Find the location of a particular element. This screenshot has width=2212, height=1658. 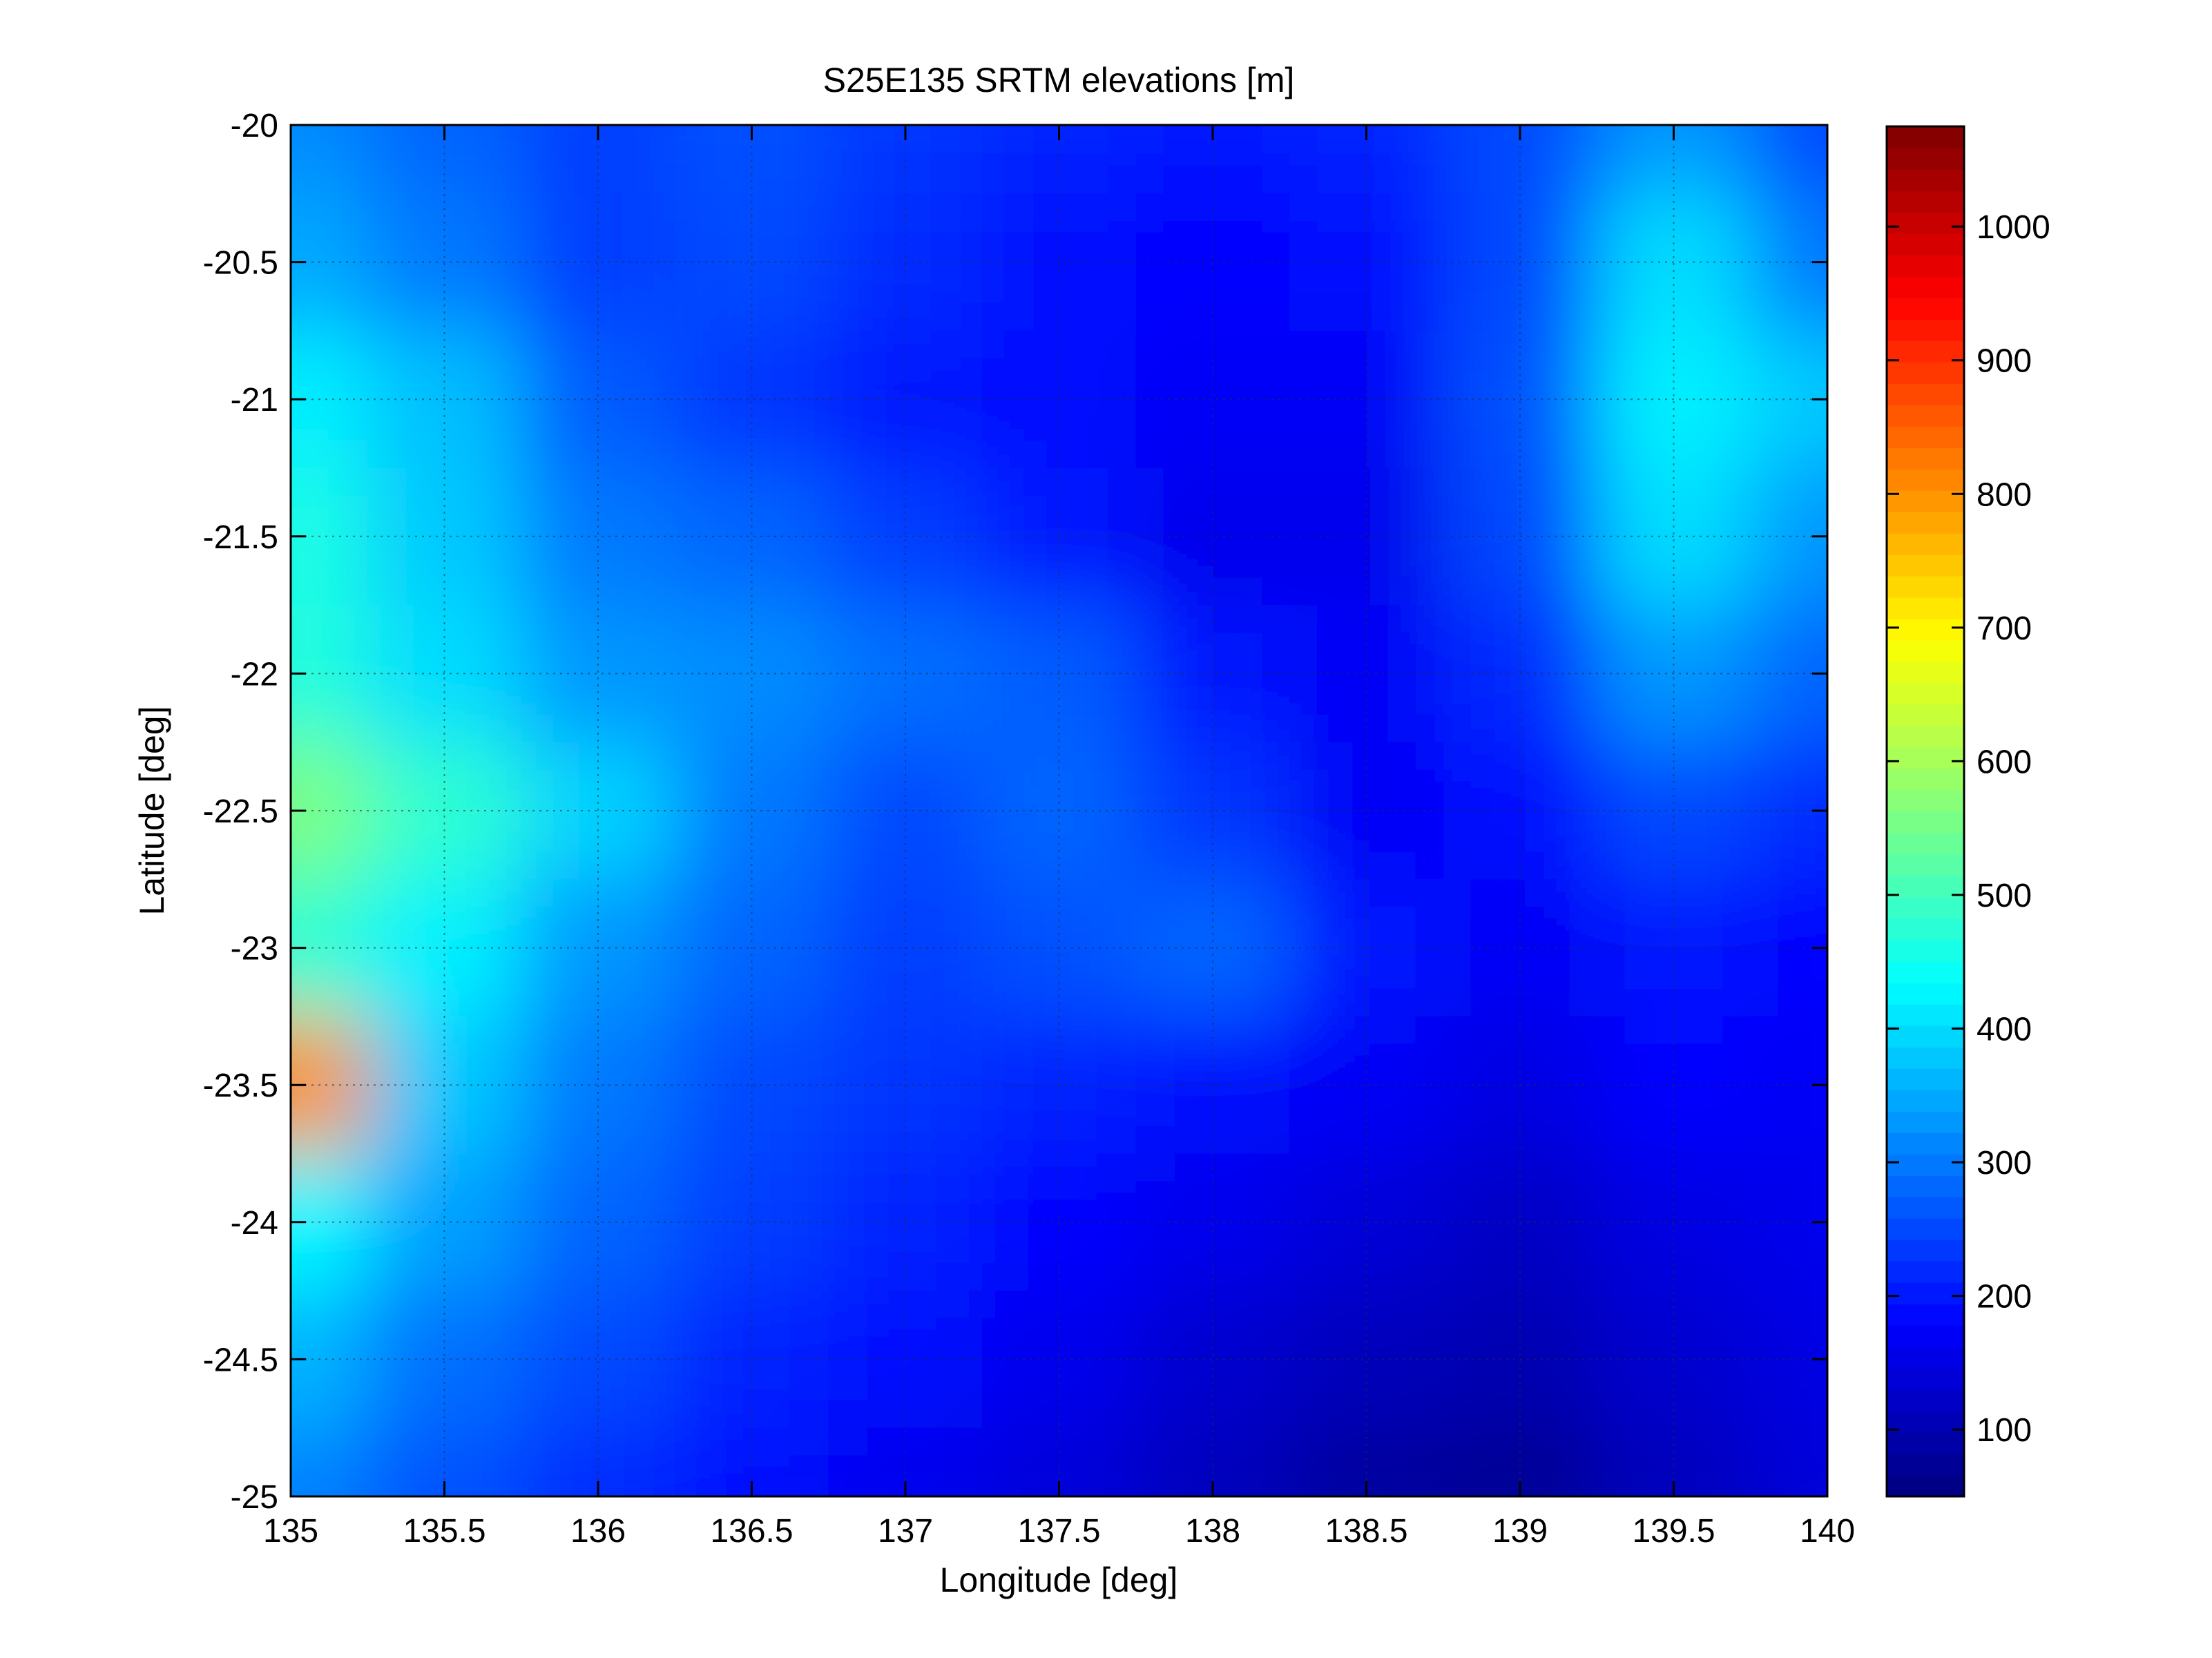

x-tick-label: 136.5 is located at coordinates (751, 1531).